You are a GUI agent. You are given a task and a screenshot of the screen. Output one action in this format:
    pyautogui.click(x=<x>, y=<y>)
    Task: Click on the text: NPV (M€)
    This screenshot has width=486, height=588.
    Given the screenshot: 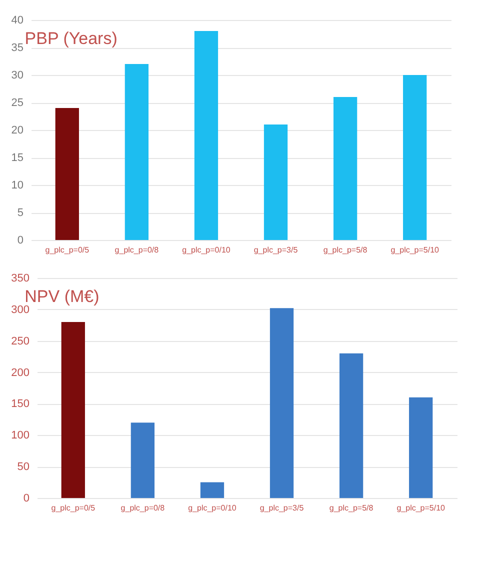 What is the action you would take?
    pyautogui.click(x=62, y=296)
    